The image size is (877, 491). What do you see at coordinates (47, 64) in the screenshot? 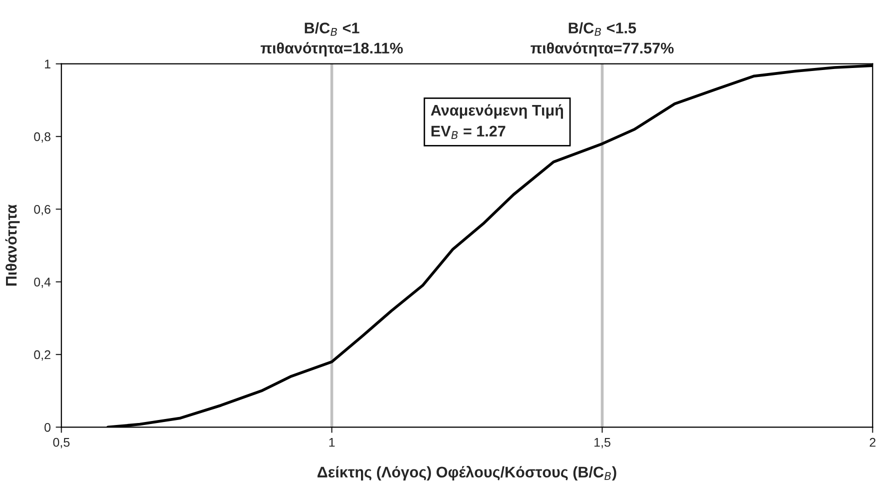
I see `y-tick-label: 1` at bounding box center [47, 64].